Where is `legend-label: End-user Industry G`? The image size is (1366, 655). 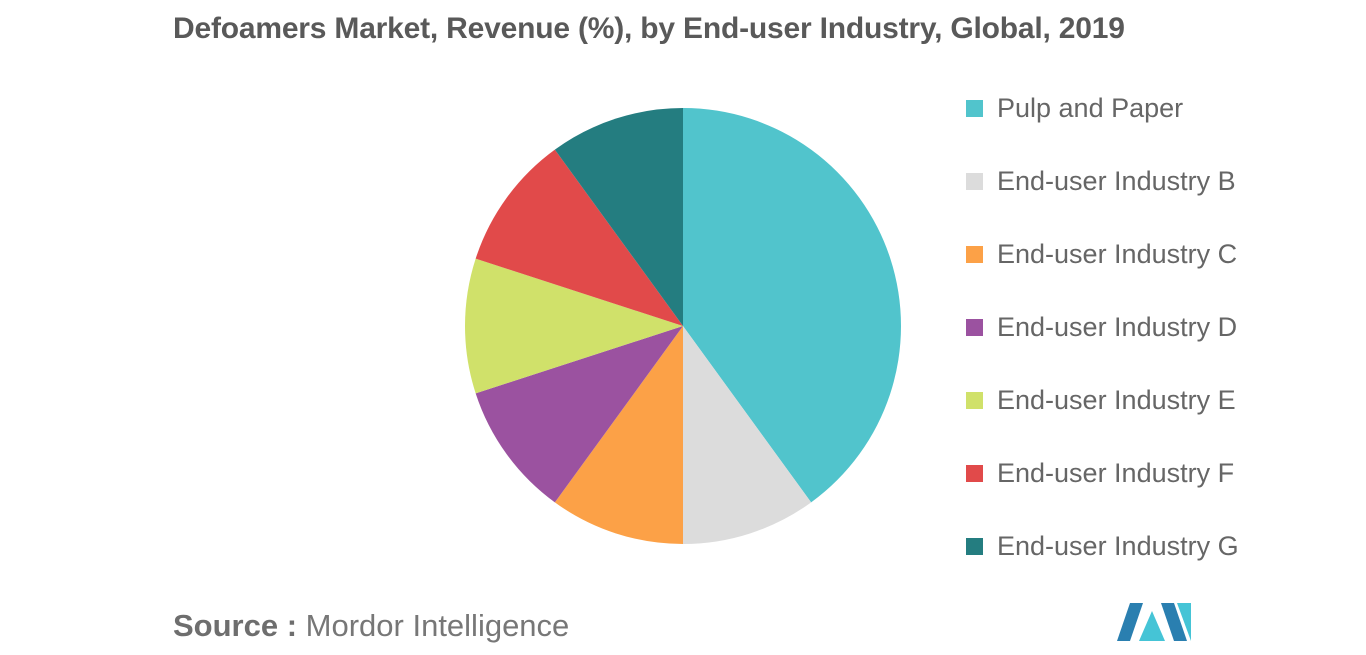 legend-label: End-user Industry G is located at coordinates (1118, 545).